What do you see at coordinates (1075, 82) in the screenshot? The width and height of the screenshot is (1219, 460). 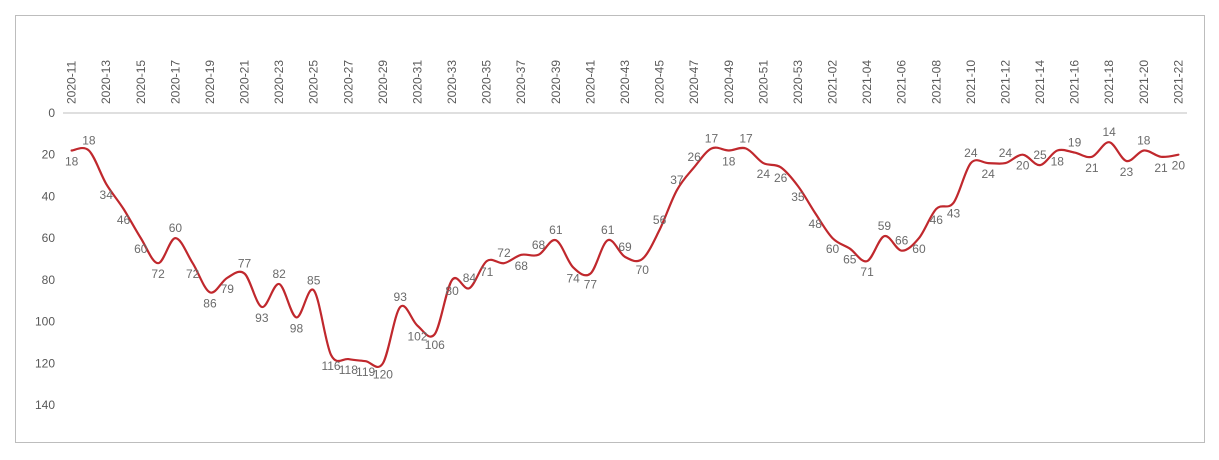 I see `x-tick-label: 2021-16` at bounding box center [1075, 82].